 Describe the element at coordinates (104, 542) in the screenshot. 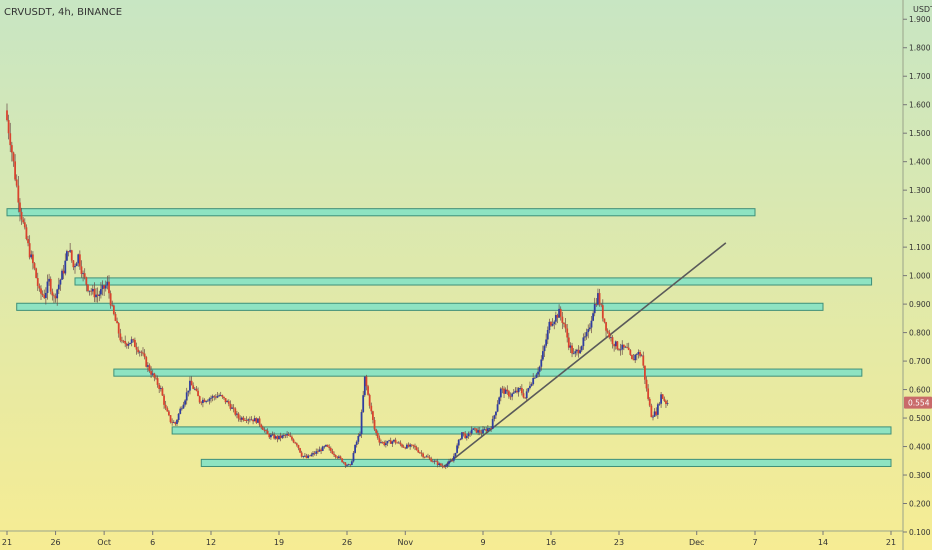

I see `x-tick-label: Oct` at that location.